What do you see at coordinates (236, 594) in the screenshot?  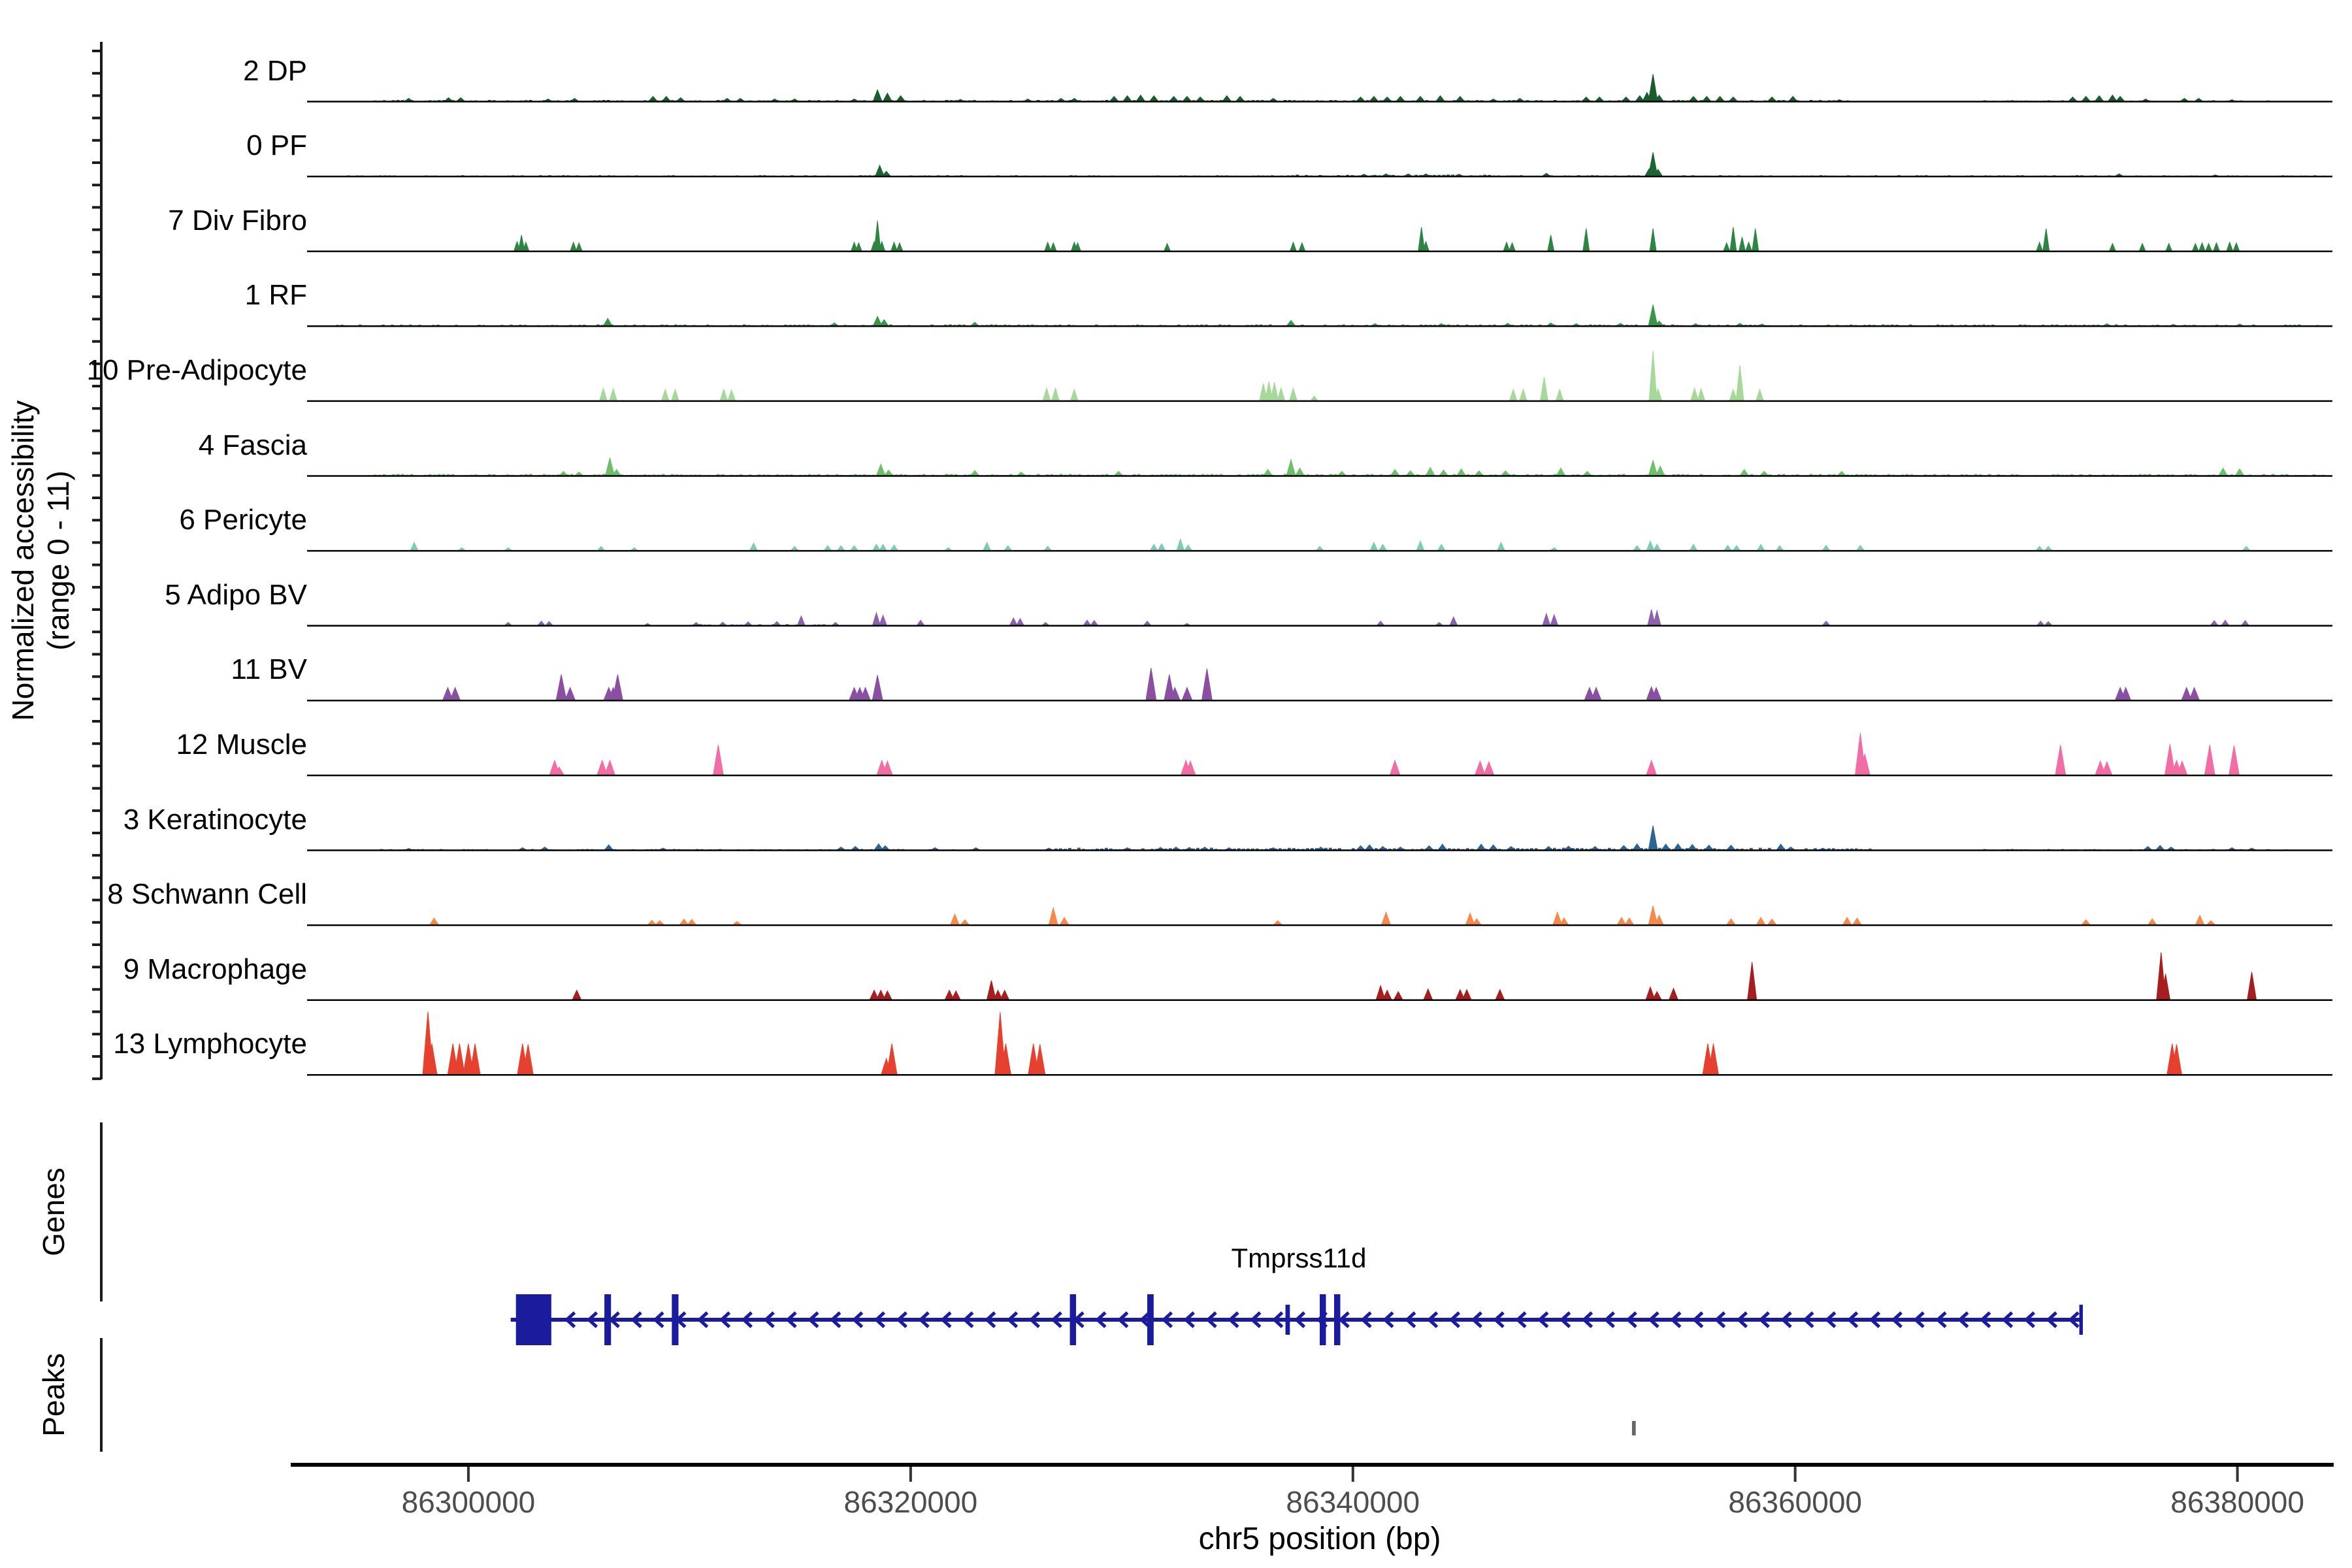 I see `track-label-5-adipo-bv: 5 Adipo BV` at bounding box center [236, 594].